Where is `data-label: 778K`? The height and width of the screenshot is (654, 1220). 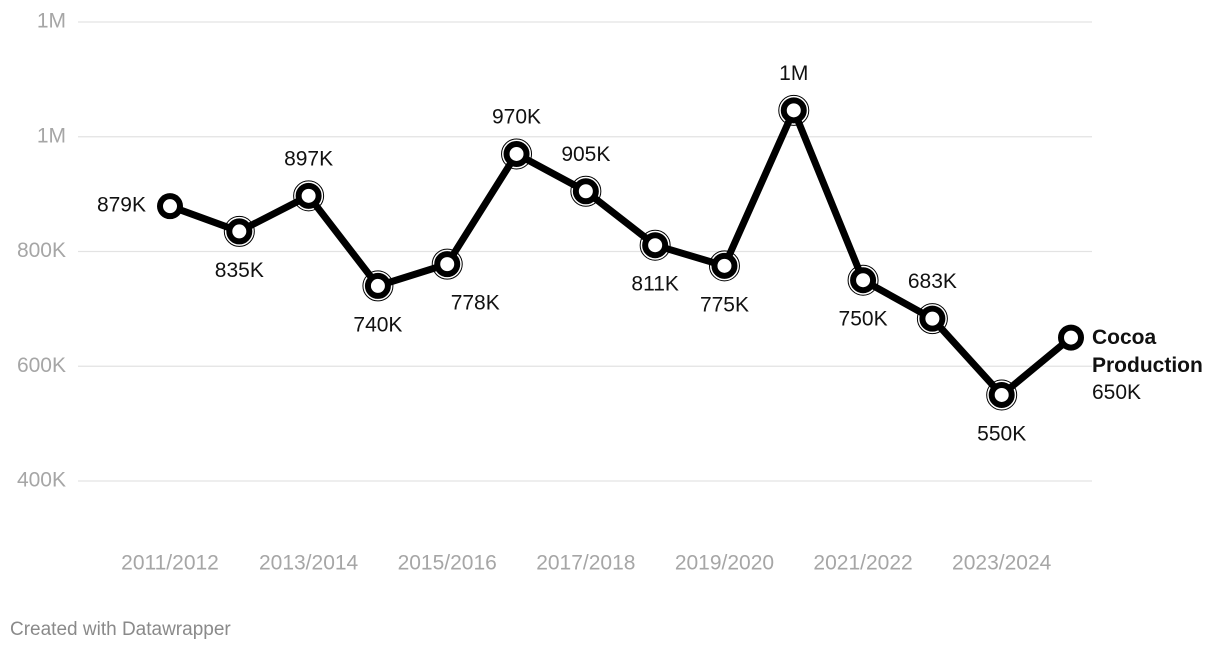 data-label: 778K is located at coordinates (475, 303).